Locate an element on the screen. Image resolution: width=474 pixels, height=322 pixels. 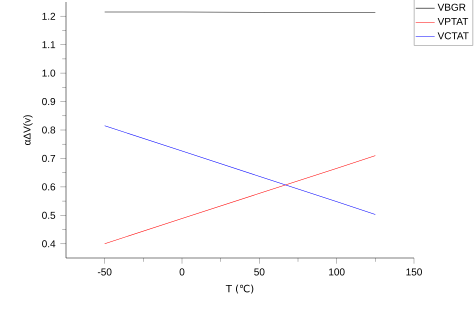
y-tick-label: 0.4 is located at coordinates (49, 244).